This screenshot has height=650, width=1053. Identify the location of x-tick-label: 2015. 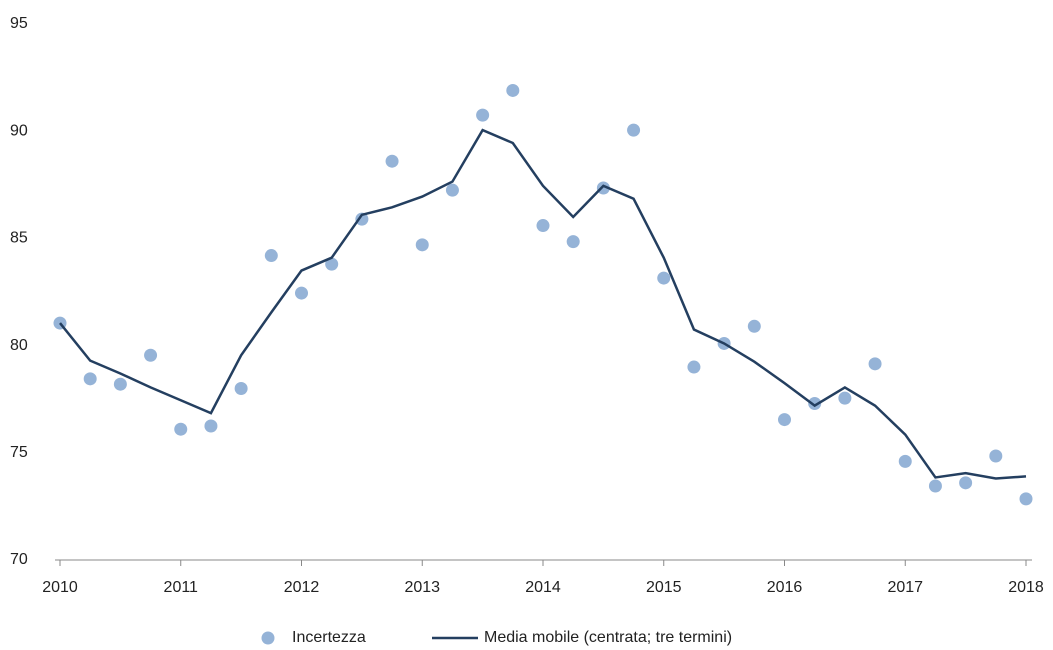
(664, 587).